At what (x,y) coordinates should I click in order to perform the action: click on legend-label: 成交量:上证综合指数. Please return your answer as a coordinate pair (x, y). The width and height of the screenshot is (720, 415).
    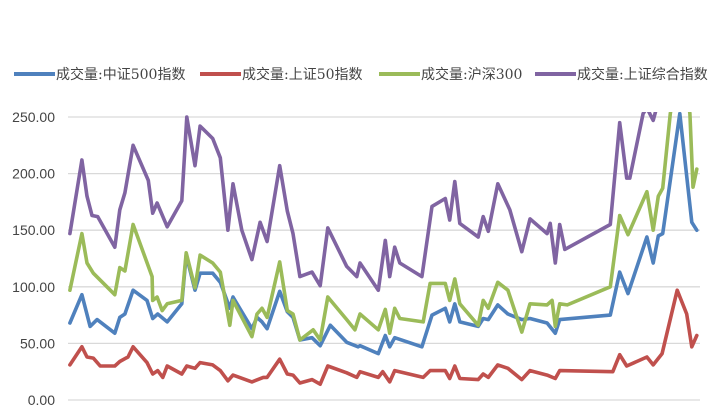
    Looking at the image, I should click on (642, 74).